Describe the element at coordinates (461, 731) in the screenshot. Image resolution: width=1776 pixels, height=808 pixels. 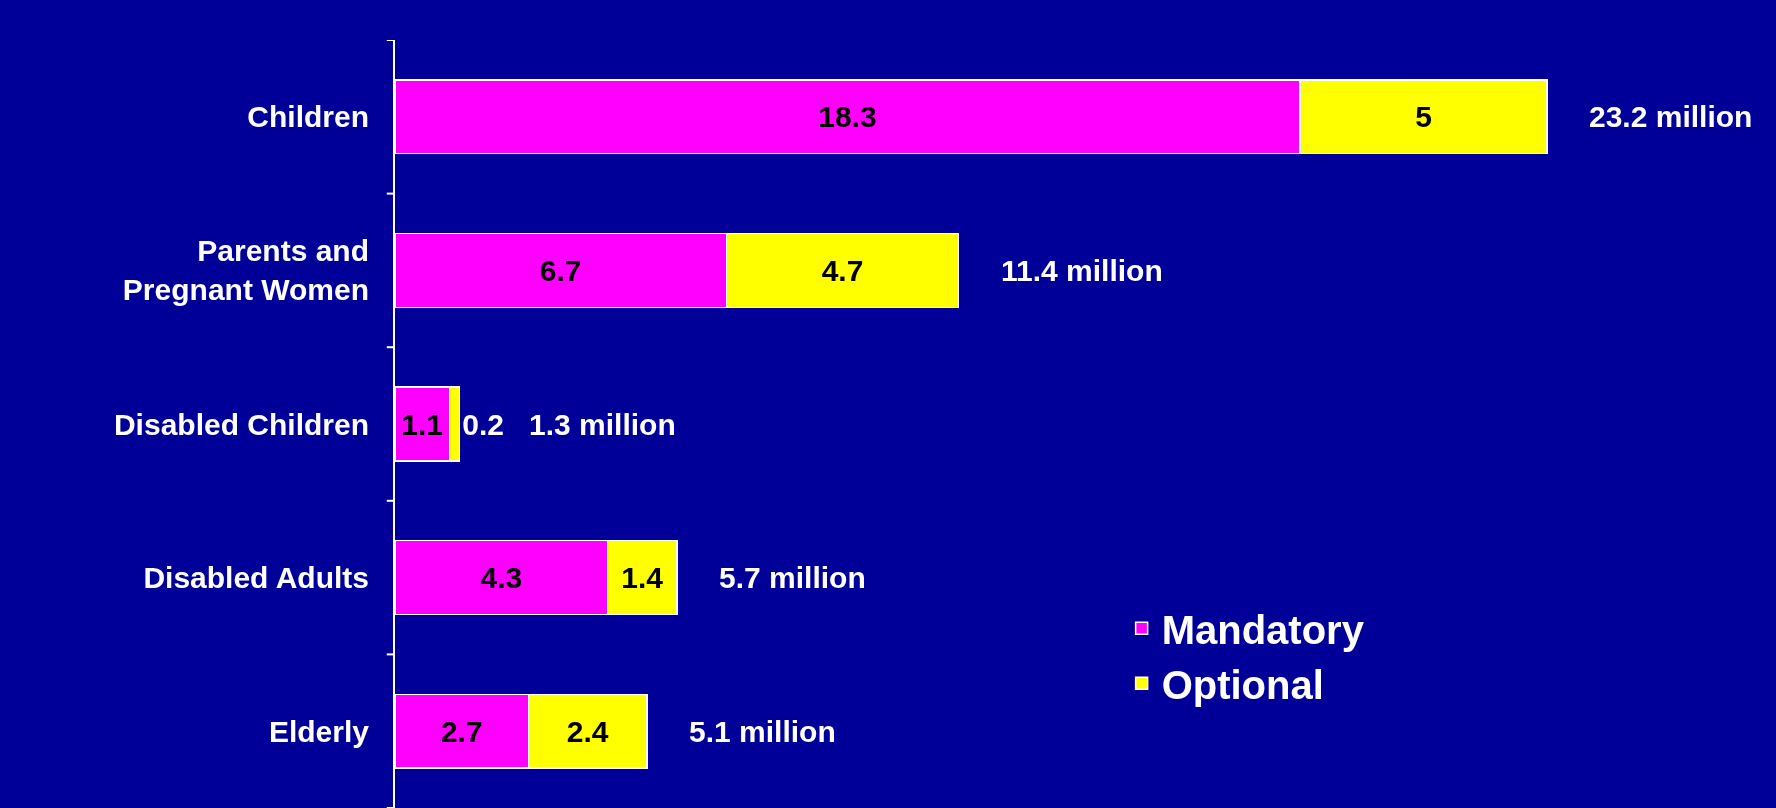
I see `data-label: 2.7` at that location.